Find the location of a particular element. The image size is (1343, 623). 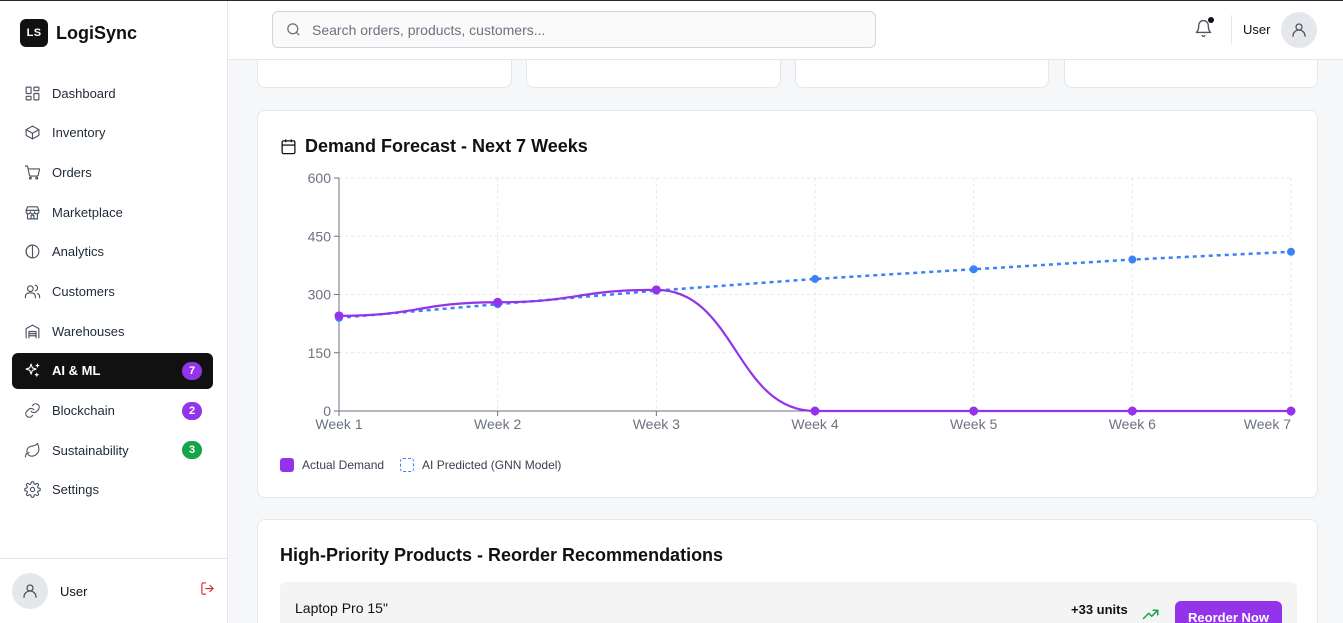

users-icon is located at coordinates (32, 291).